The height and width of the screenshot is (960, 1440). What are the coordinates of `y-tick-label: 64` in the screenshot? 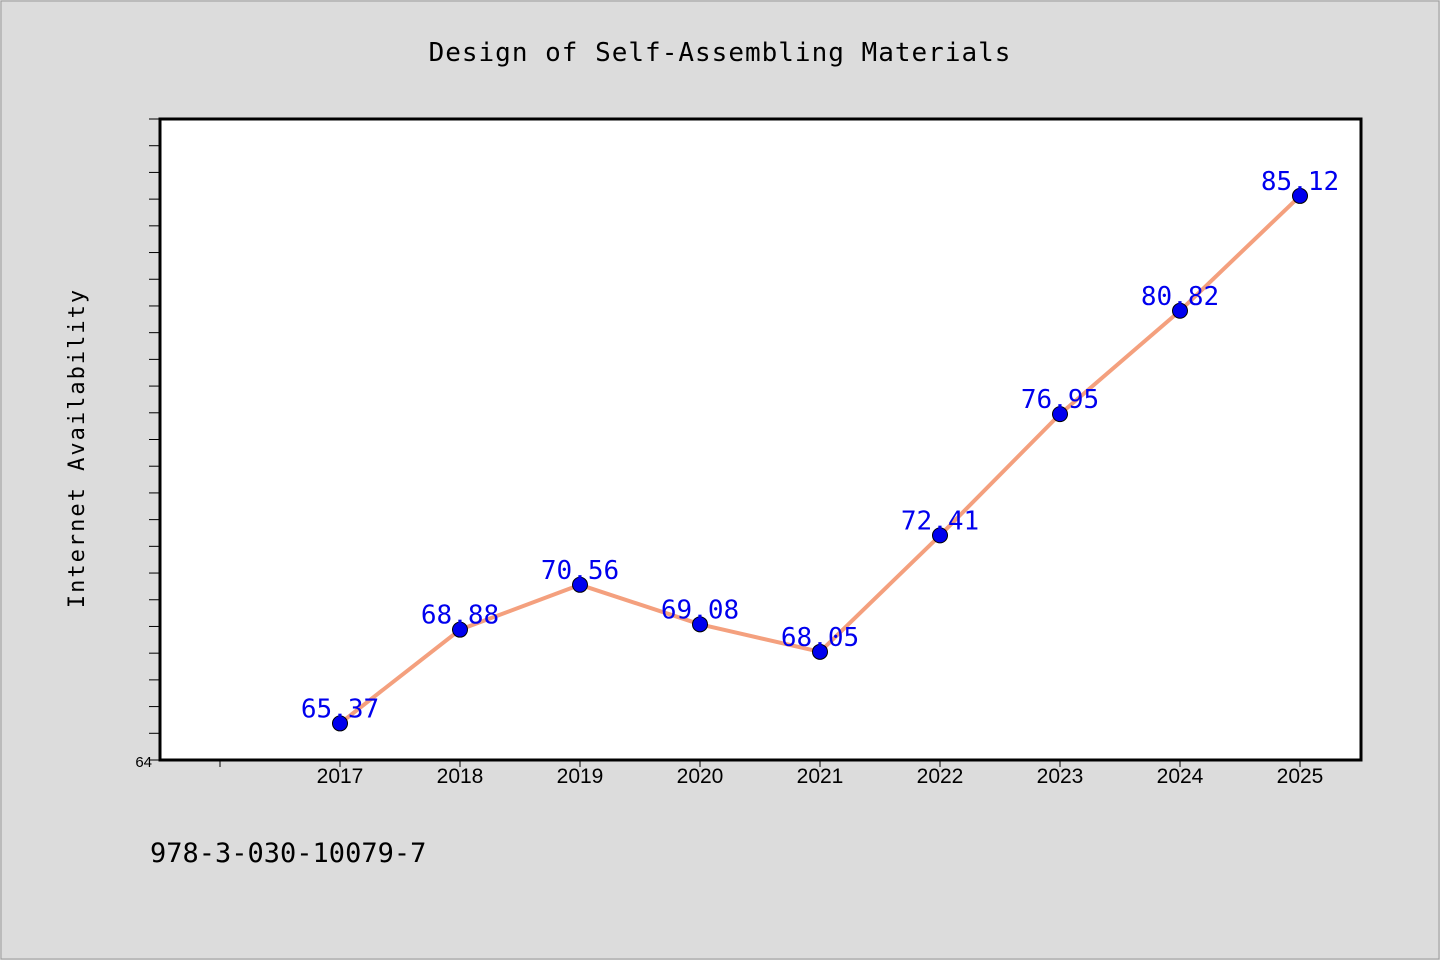 It's located at (143, 762).